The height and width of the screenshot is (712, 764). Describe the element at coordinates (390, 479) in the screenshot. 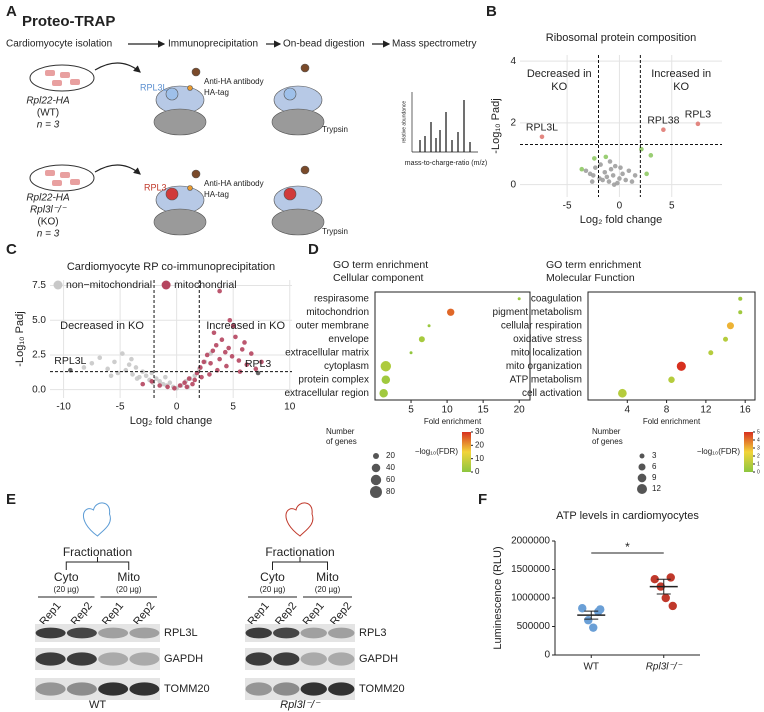

I see `legend-label: 60` at that location.